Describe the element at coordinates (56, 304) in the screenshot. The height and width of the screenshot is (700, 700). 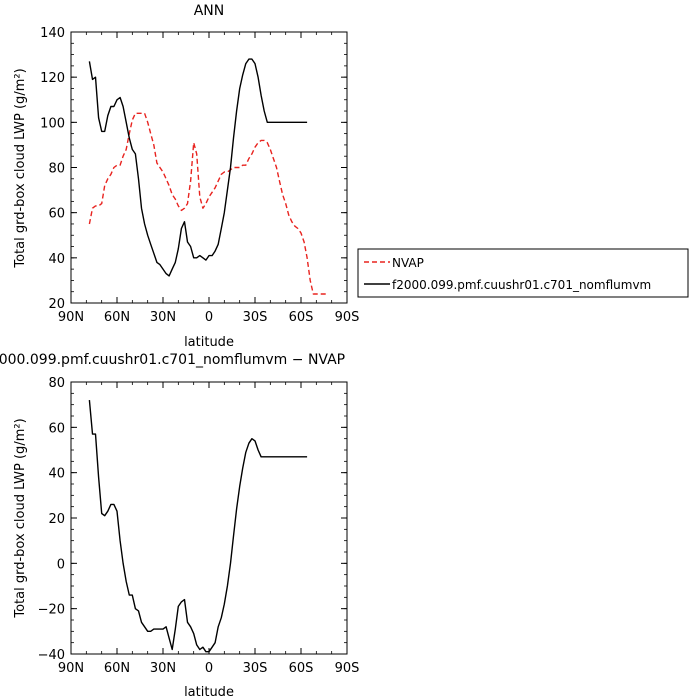
I see `top-y-tick-label: 20` at that location.